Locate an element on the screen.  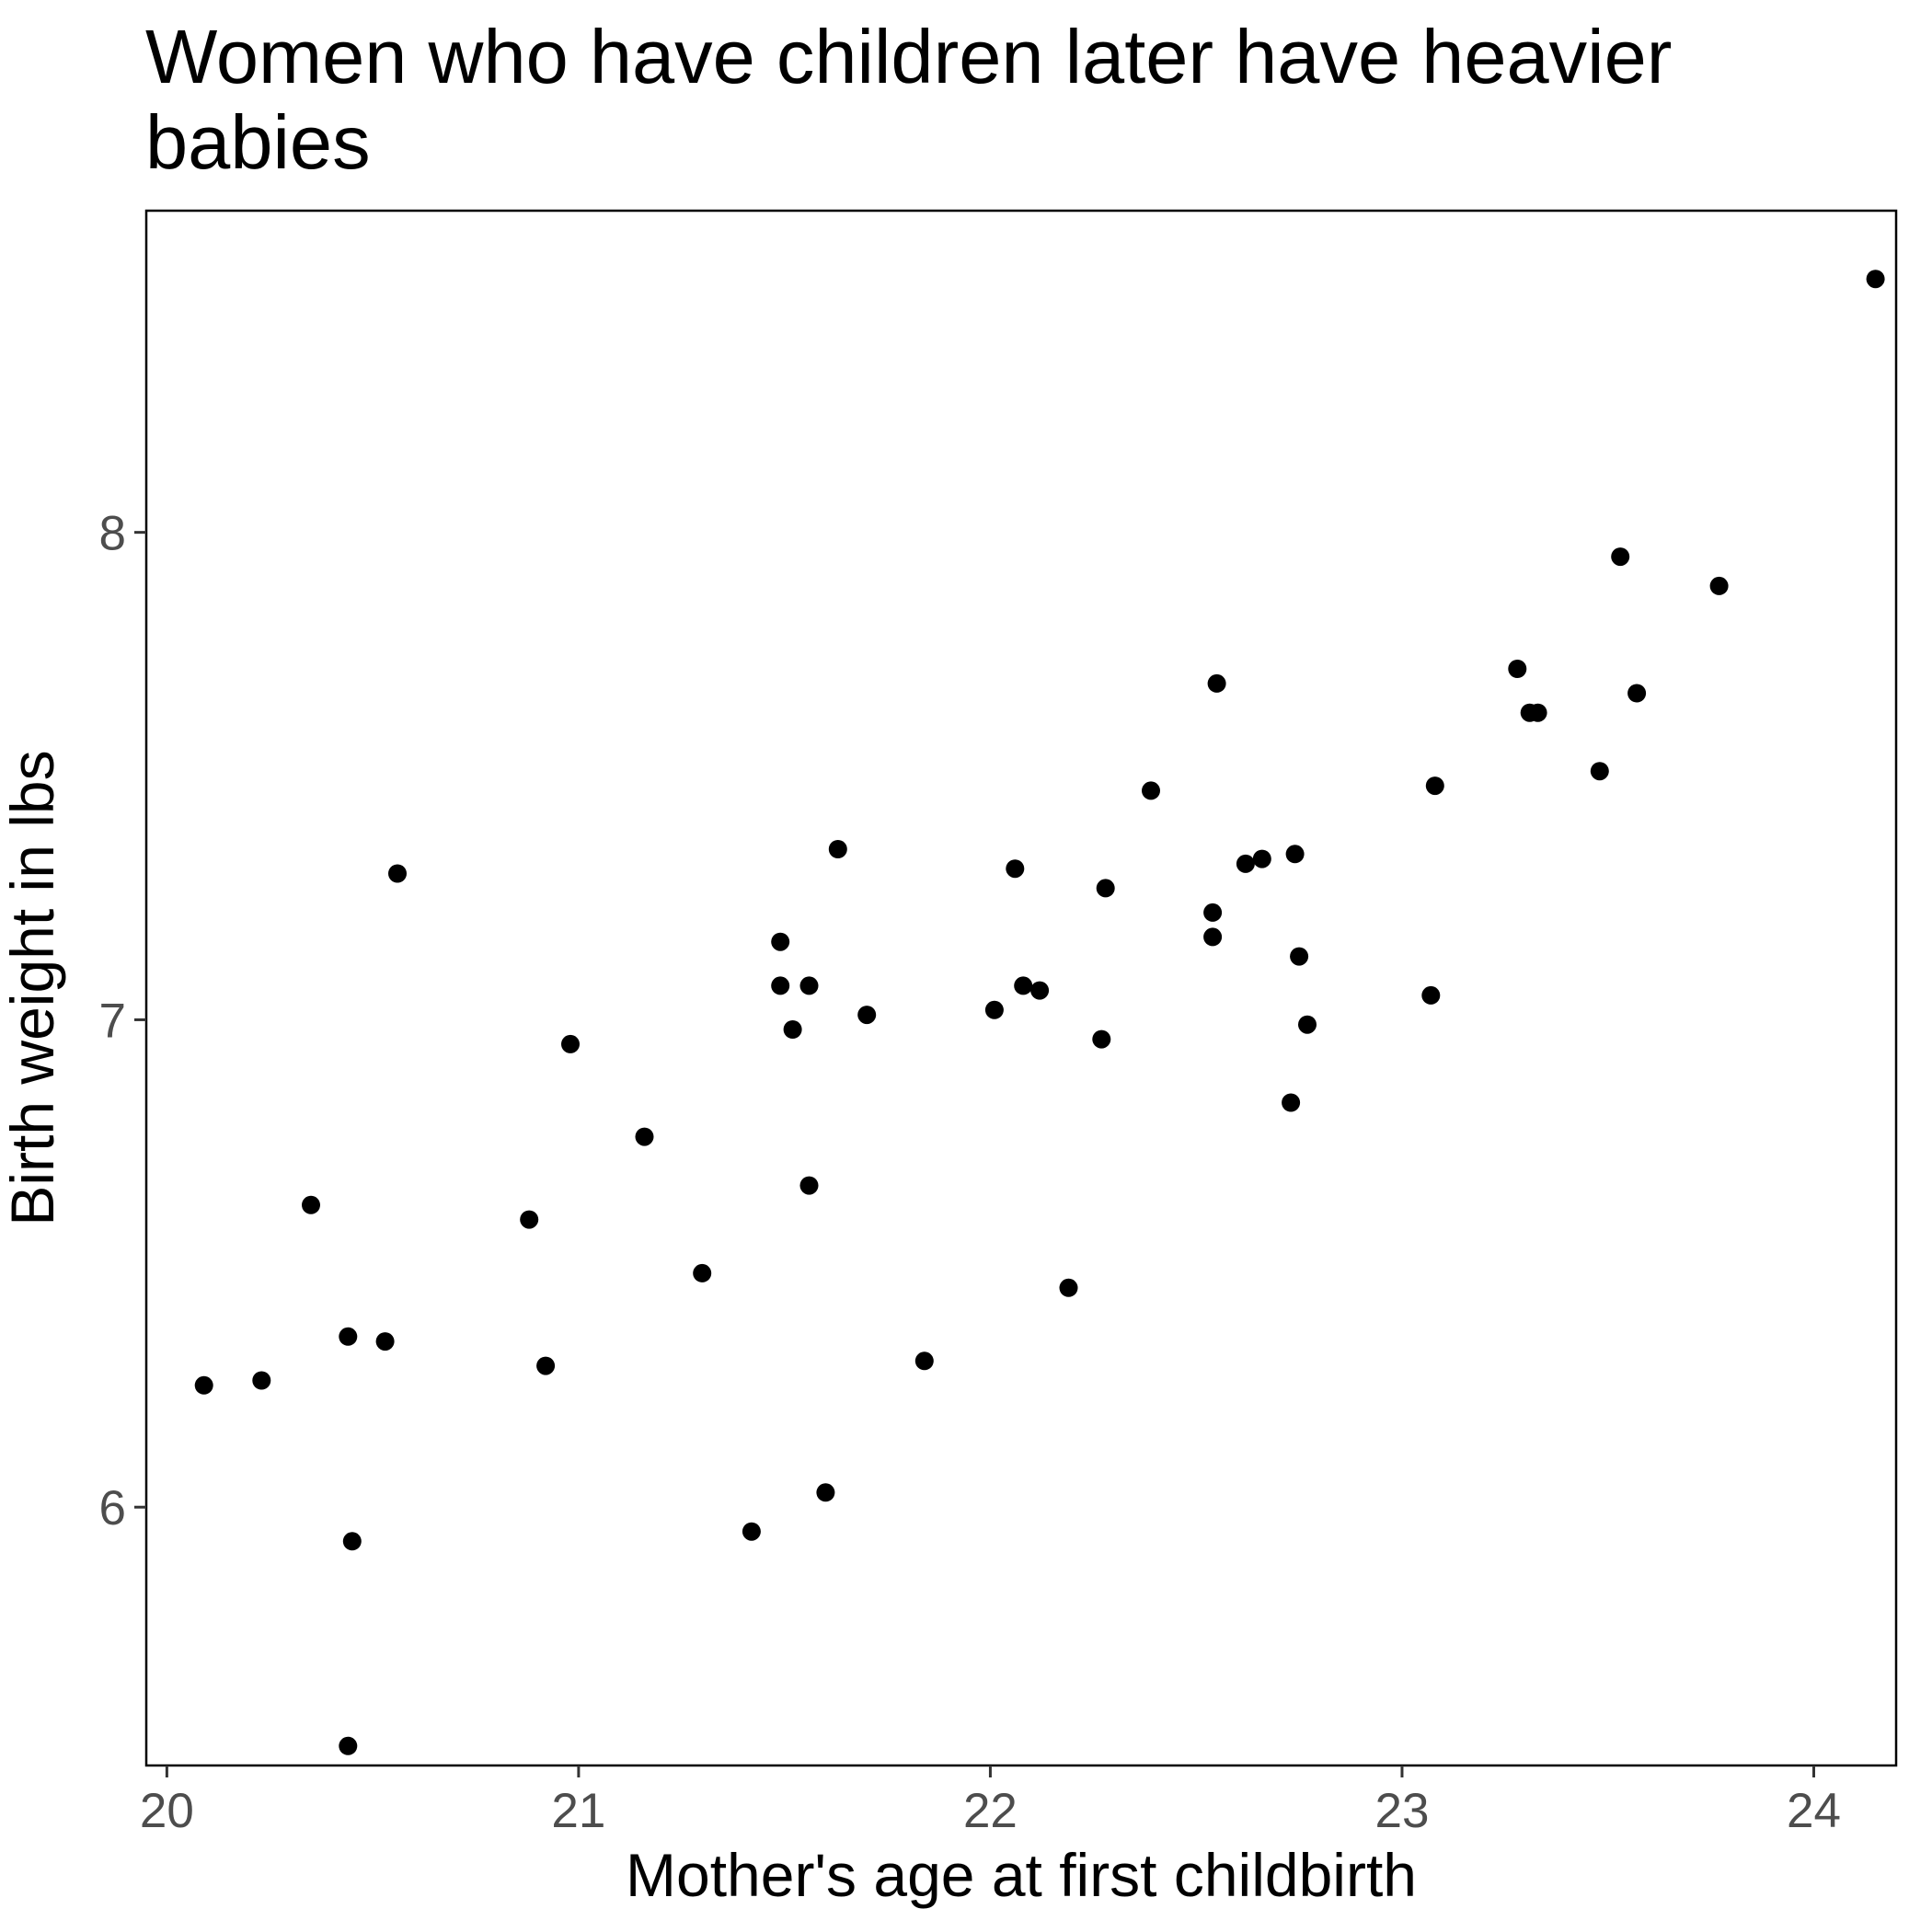
x-axis: 20 21 22 23 24 is located at coordinates (991, 1801).